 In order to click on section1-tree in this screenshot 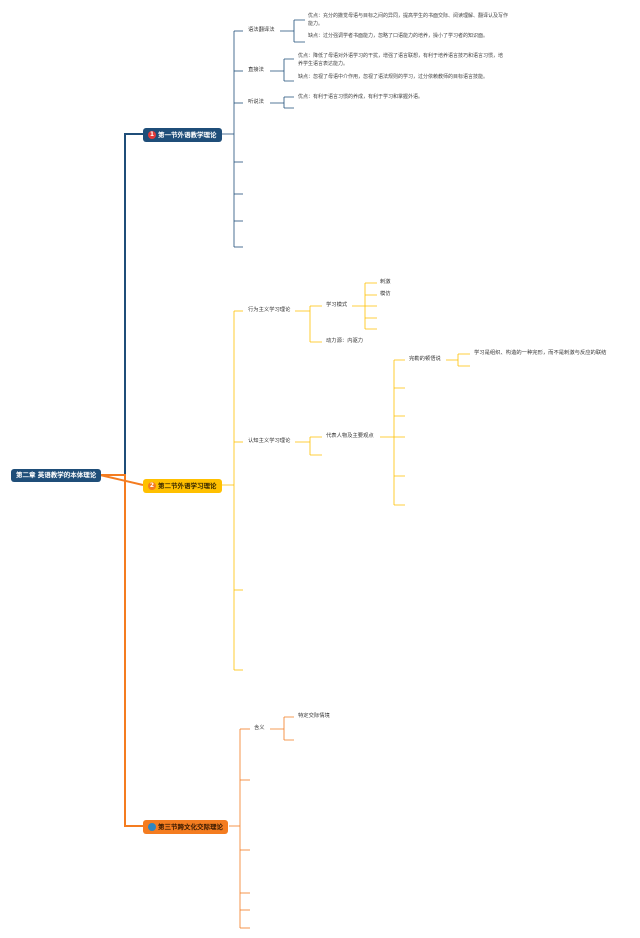, I will do `click(263, 133)`.